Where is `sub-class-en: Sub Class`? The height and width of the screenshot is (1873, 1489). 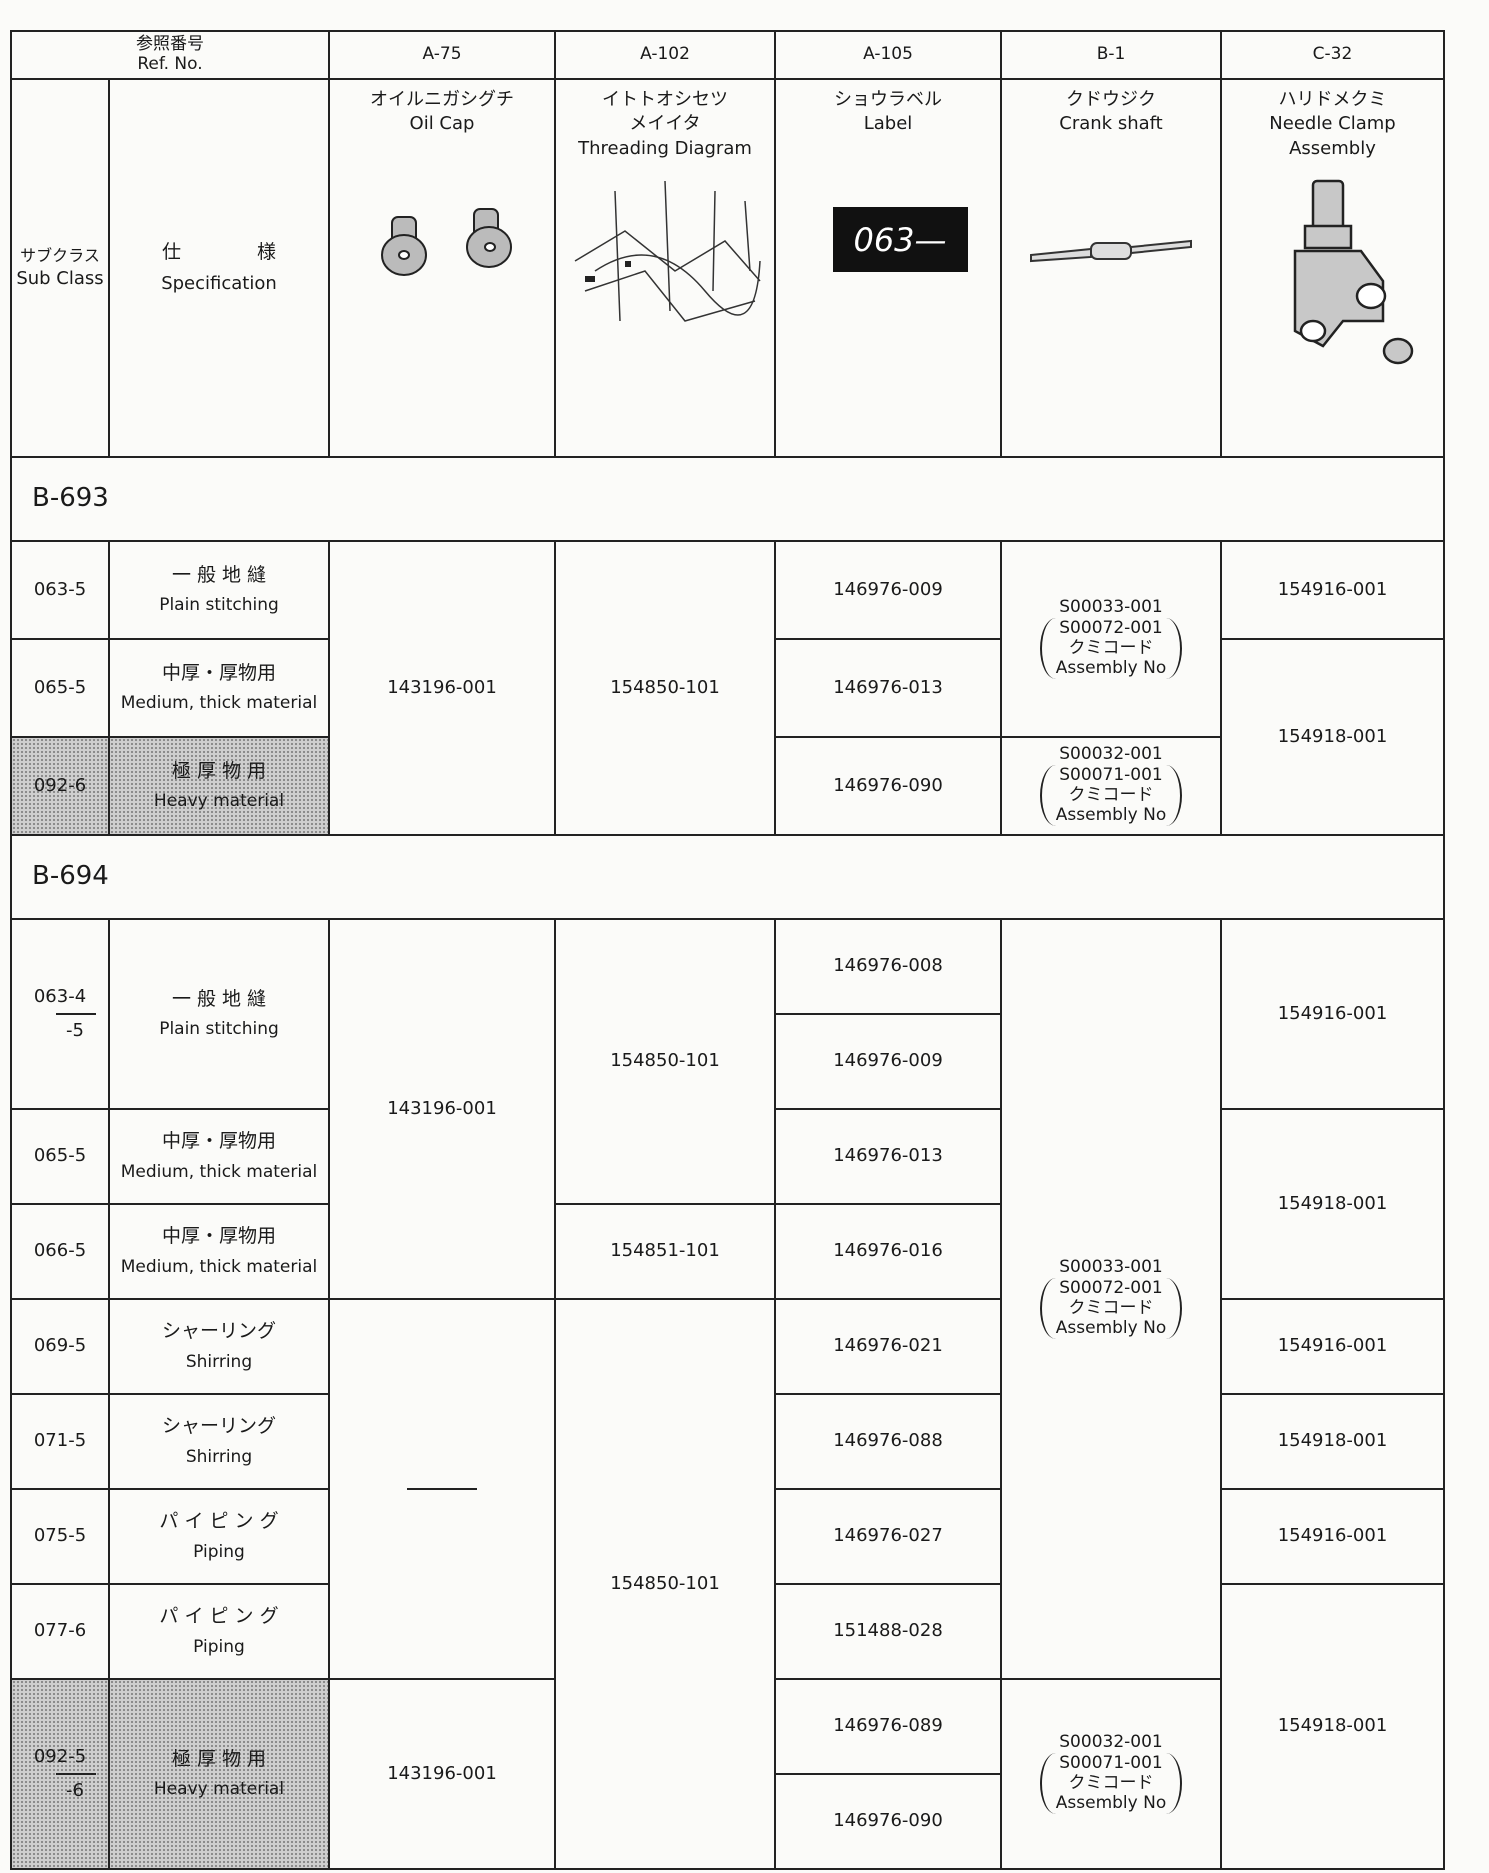
sub-class-en: Sub Class is located at coordinates (60, 278).